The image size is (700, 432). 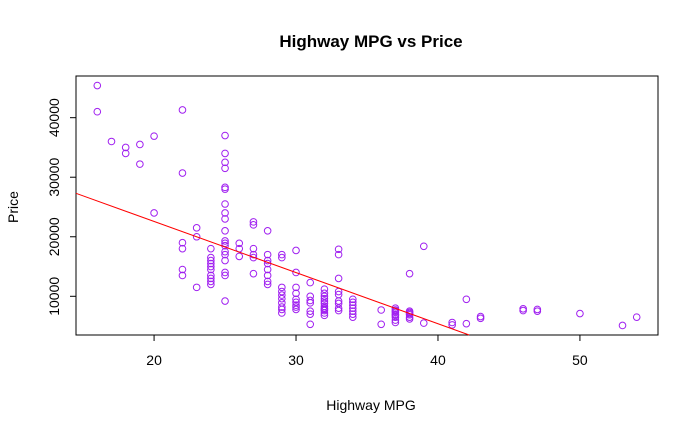 What do you see at coordinates (296, 360) in the screenshot?
I see `x-tick-label: 30` at bounding box center [296, 360].